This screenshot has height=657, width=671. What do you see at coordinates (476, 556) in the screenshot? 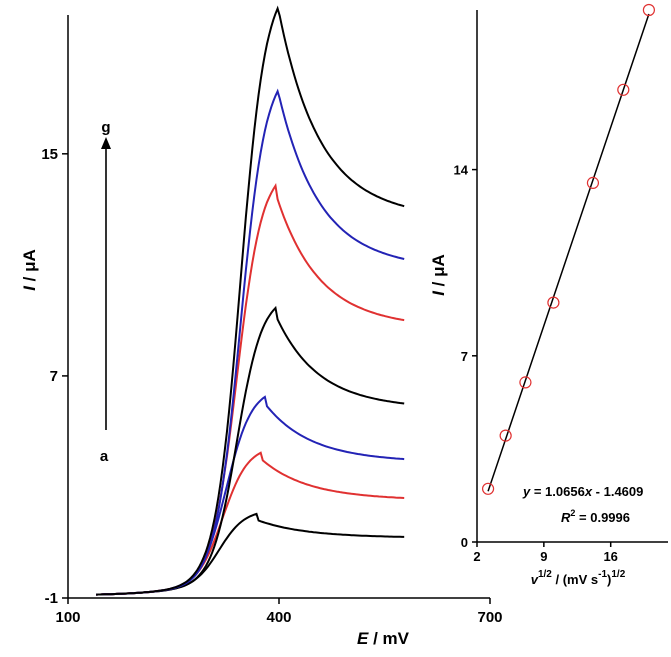
I see `x-tick-label: 2` at bounding box center [476, 556].